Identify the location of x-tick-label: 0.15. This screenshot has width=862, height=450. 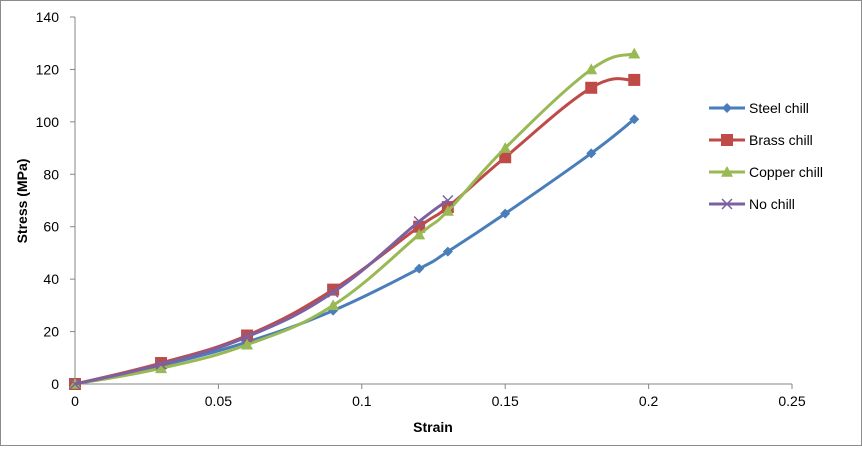
(505, 401).